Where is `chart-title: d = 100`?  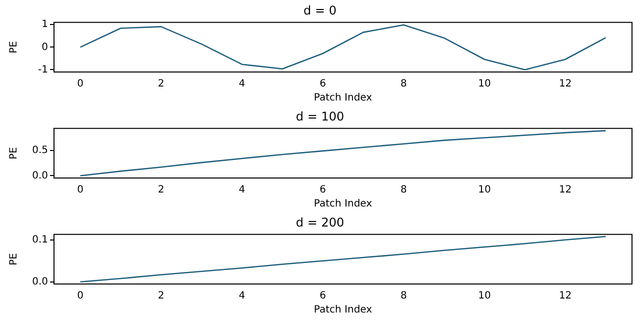
chart-title: d = 100 is located at coordinates (320, 116).